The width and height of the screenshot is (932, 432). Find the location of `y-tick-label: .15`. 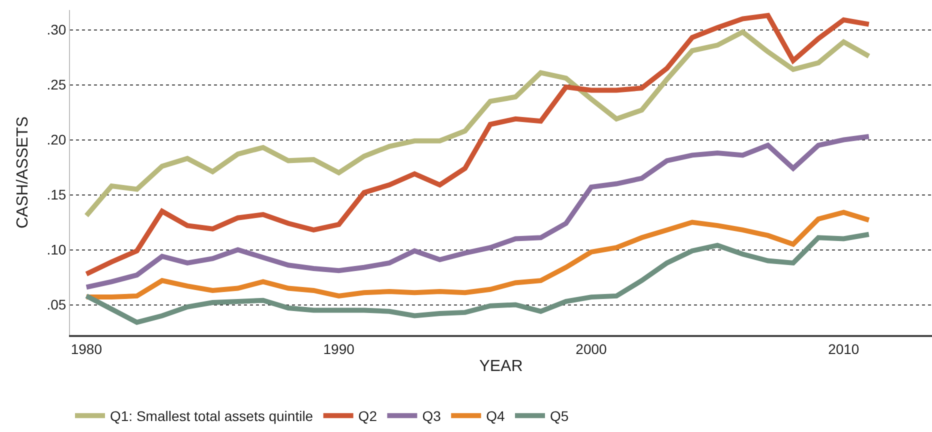

y-tick-label: .15 is located at coordinates (56, 194).